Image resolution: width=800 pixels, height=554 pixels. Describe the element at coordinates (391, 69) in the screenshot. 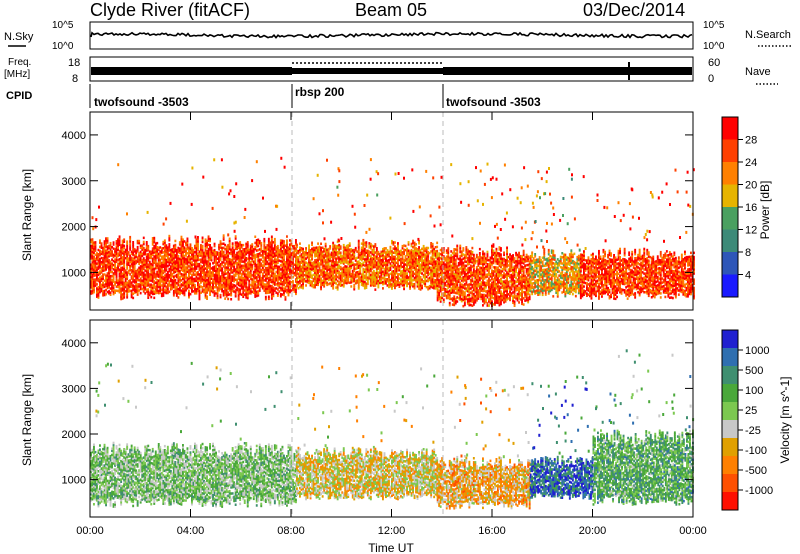

I see `frequency-panel-frame` at that location.